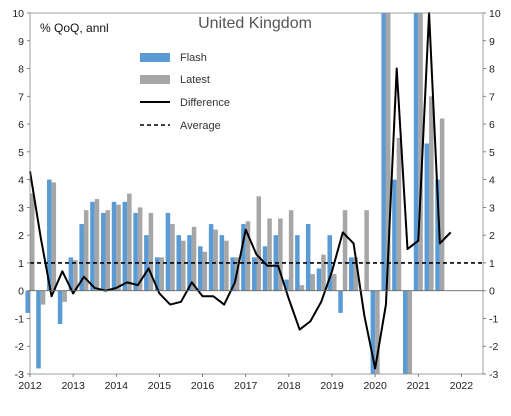 The width and height of the screenshot is (511, 416). What do you see at coordinates (21, 194) in the screenshot?
I see `left-y-ticks: -3 -2 -1 0 1 2 3 4 5 6 7 8 9 10` at bounding box center [21, 194].